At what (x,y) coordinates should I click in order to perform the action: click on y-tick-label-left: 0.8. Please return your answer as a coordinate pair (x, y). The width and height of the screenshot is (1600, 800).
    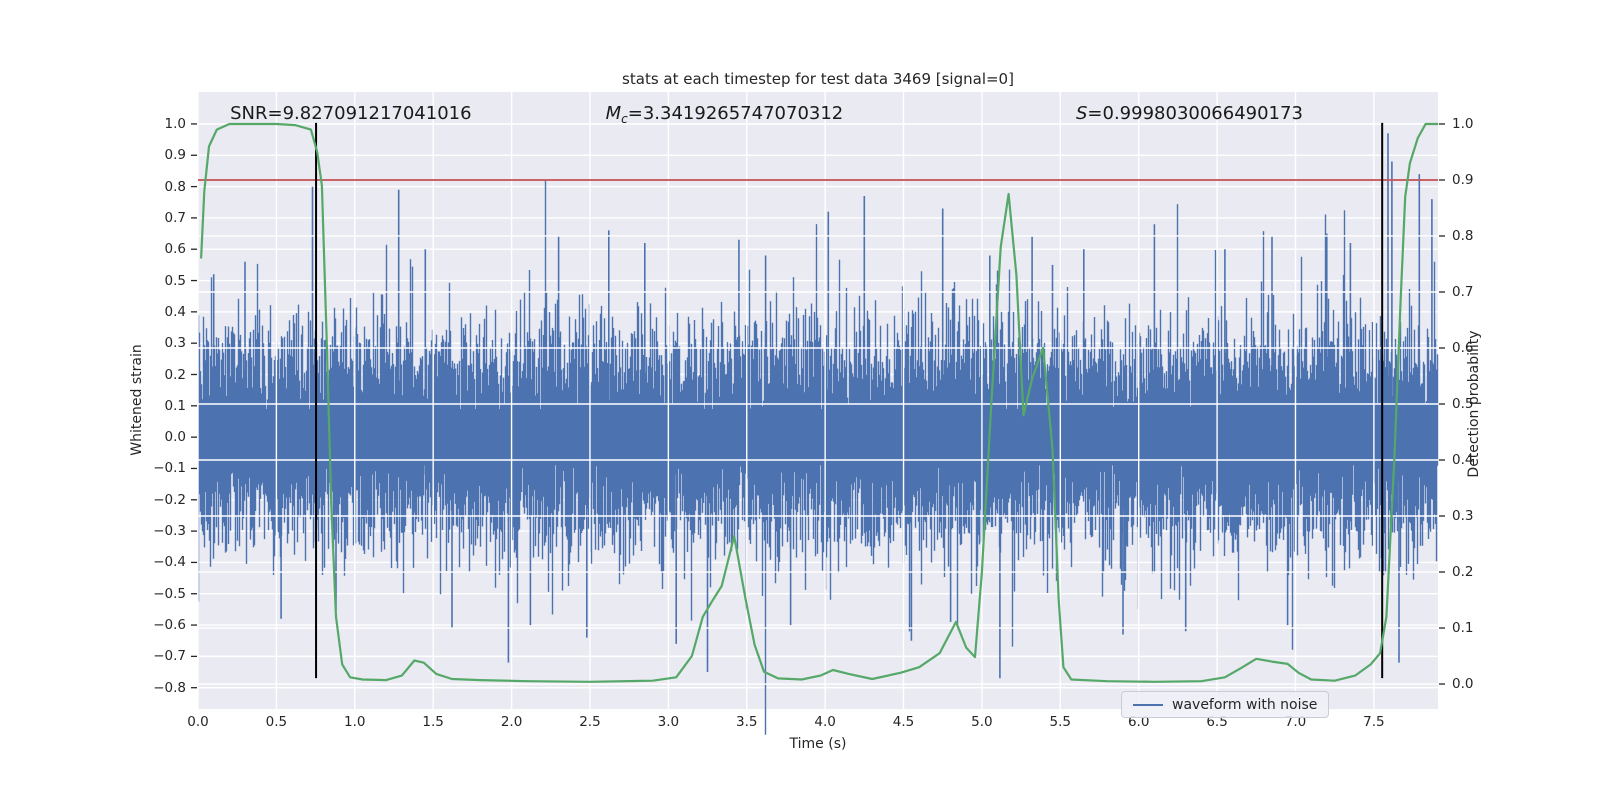
    Looking at the image, I should click on (175, 186).